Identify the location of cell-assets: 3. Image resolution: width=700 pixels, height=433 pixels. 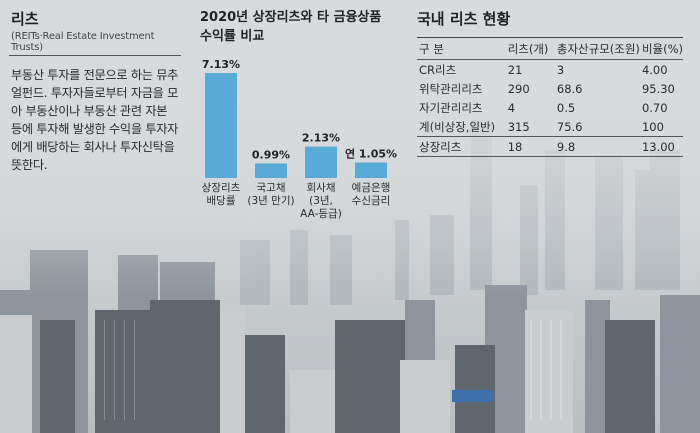
(560, 70).